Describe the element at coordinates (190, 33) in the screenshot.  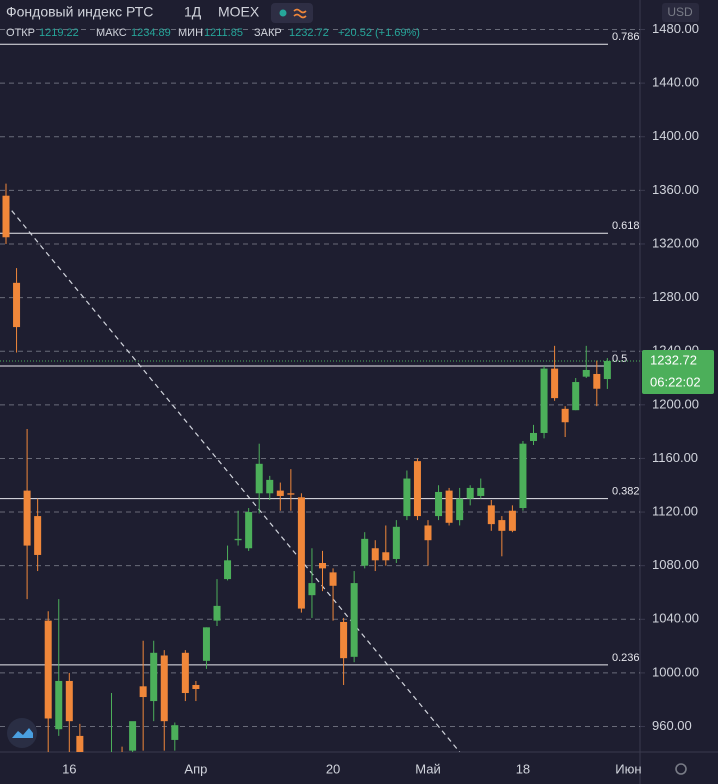
I see `low-label: МИН` at that location.